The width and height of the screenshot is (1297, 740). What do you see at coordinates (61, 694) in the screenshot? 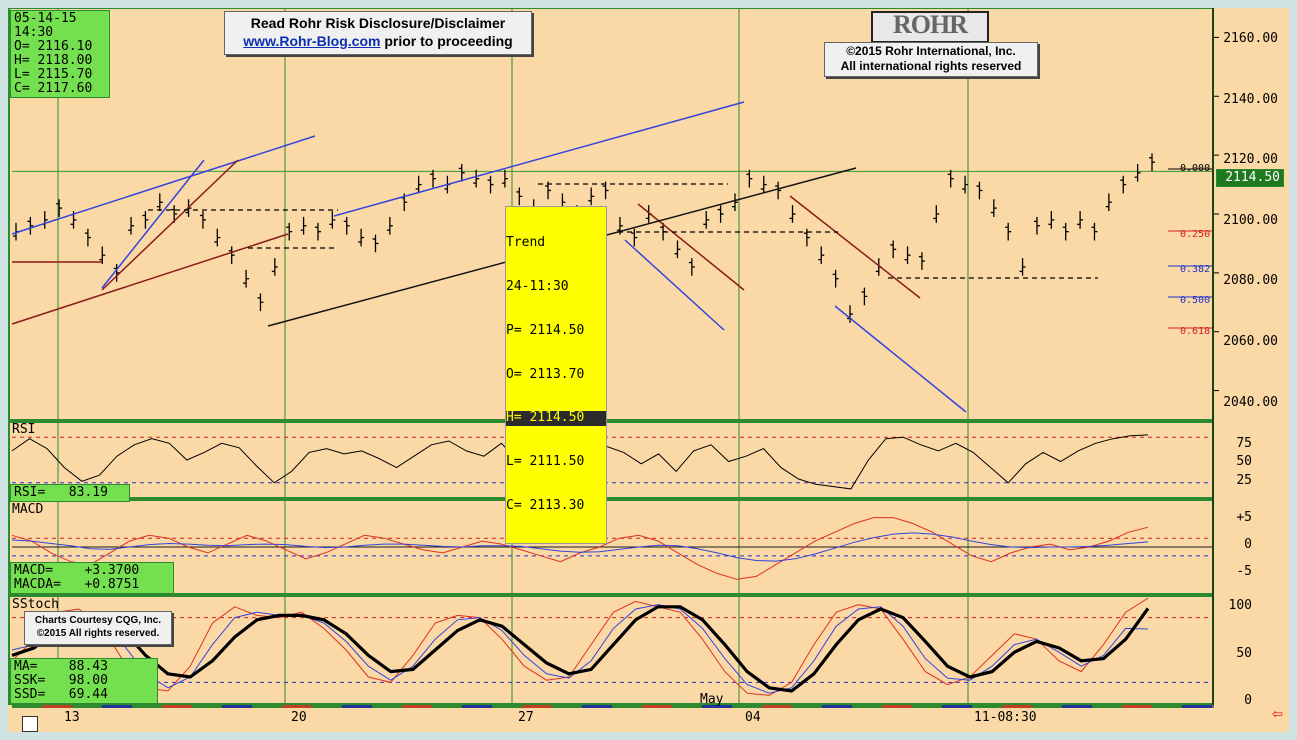
I see `stoch-ssd: SSD= 69.44` at bounding box center [61, 694].